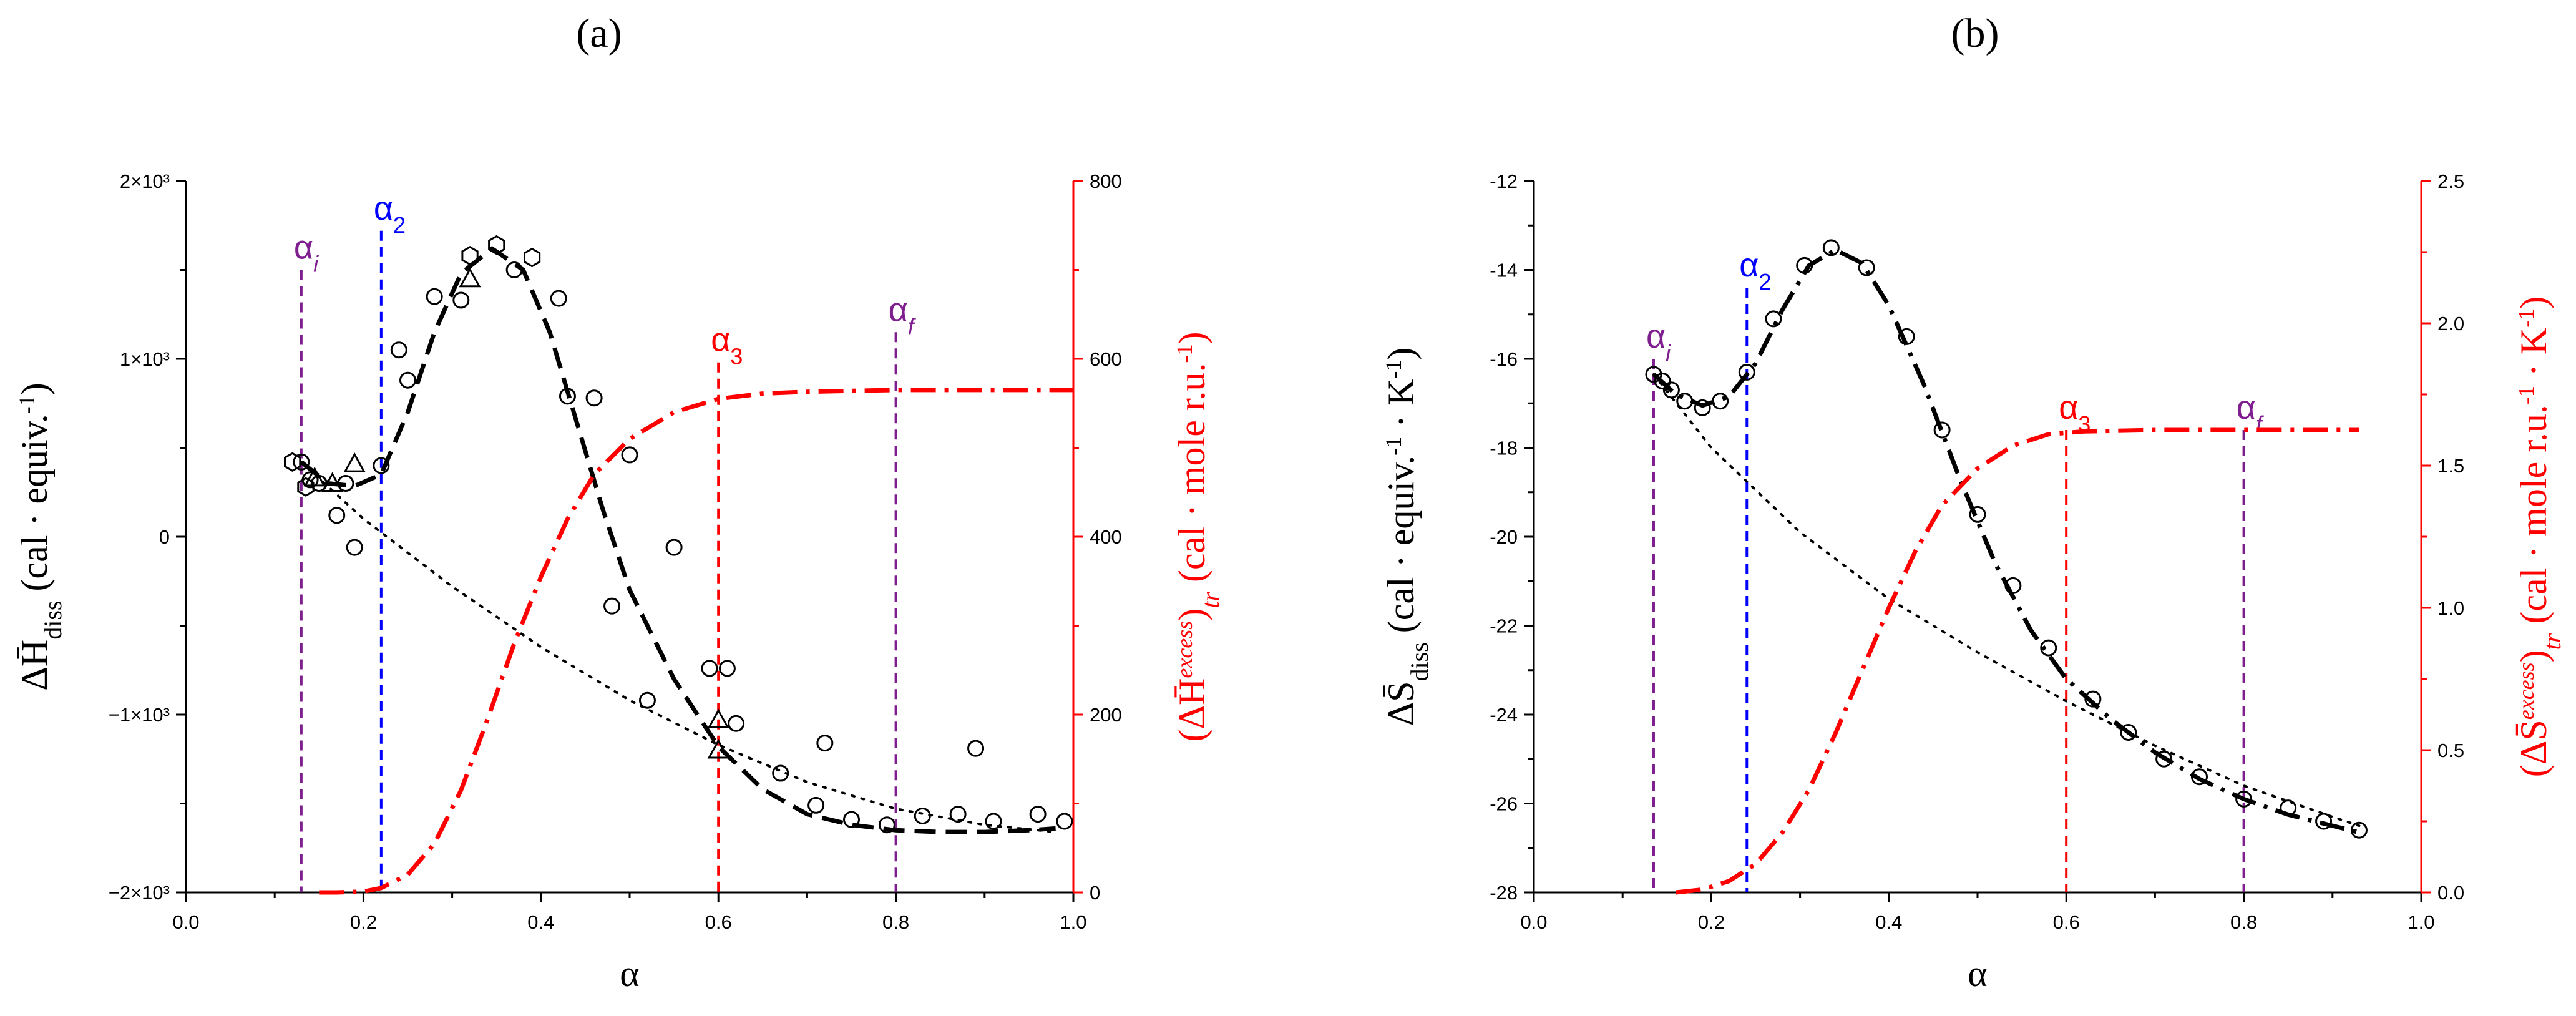 This screenshot has height=1016, width=2576. What do you see at coordinates (2526, 319) in the screenshot?
I see `right-y-title-sup3: -1` at bounding box center [2526, 319].